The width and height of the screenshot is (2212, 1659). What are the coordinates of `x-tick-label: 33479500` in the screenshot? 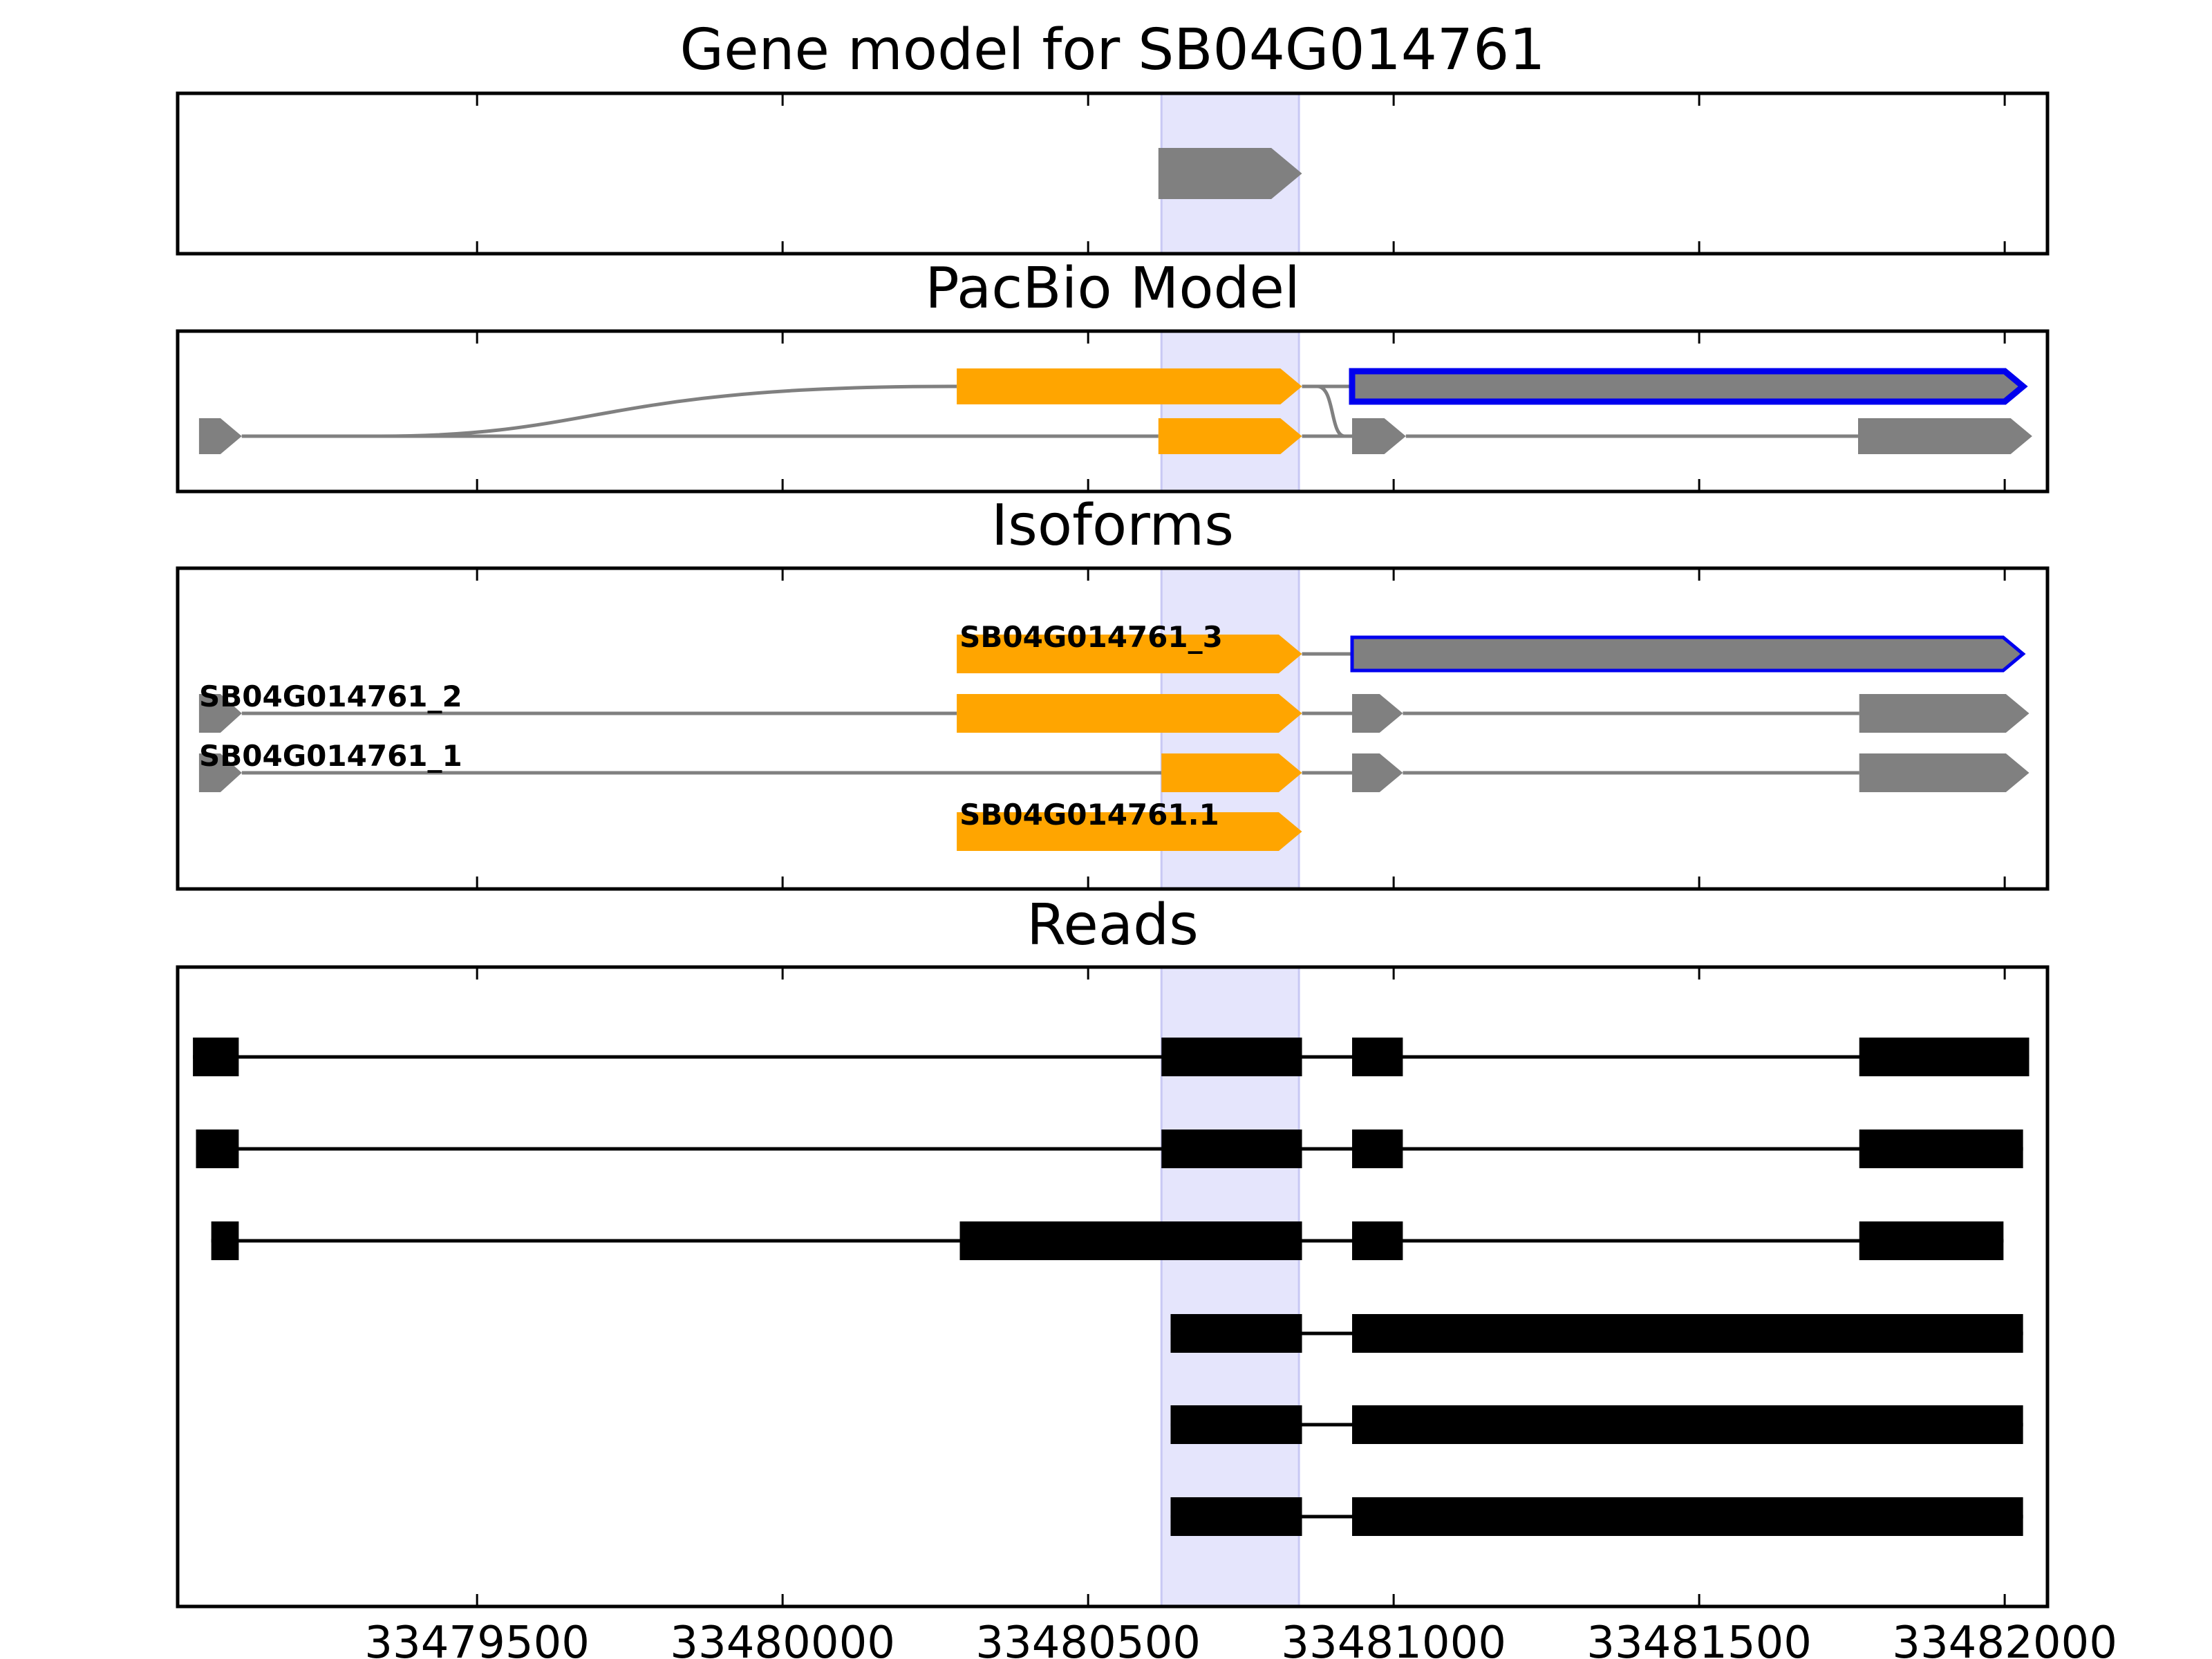 It's located at (477, 1638).